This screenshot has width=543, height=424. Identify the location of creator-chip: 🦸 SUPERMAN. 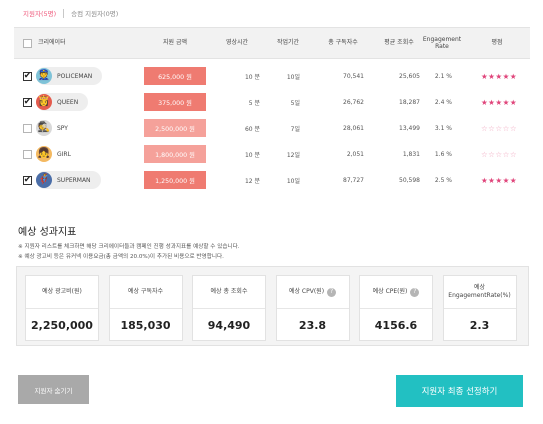
(68, 180).